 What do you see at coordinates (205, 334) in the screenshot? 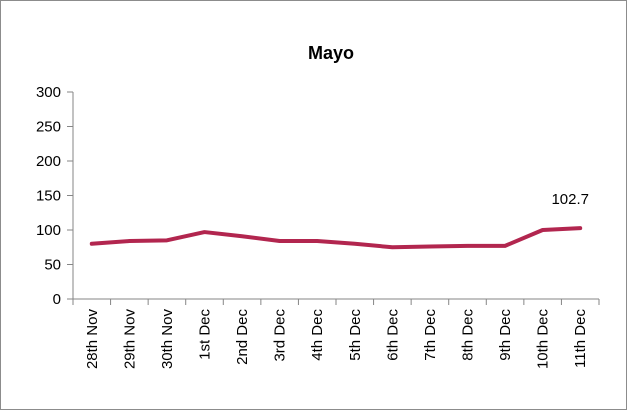
I see `x-tick-label: 1st Dec` at bounding box center [205, 334].